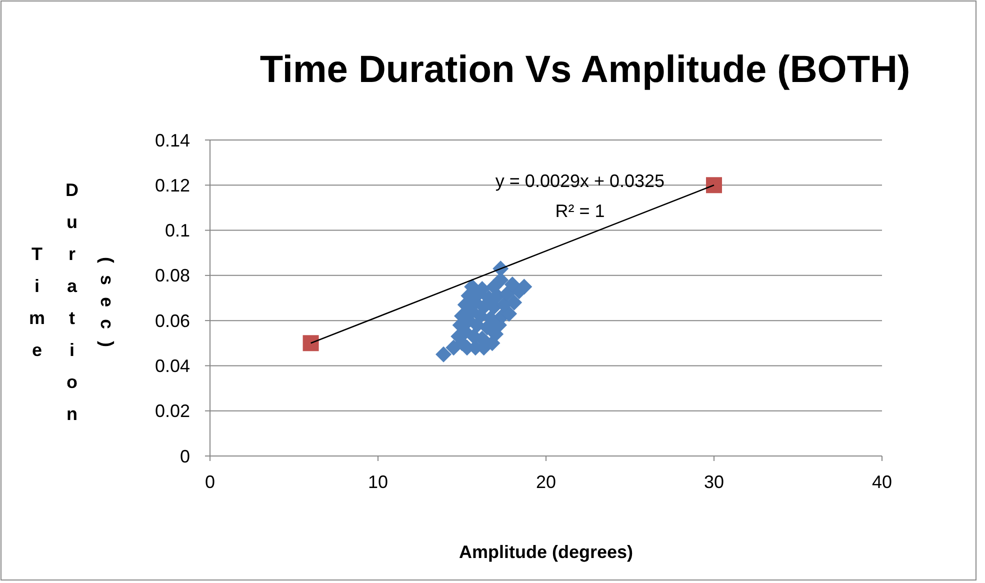  Describe the element at coordinates (580, 181) in the screenshot. I see `annotation: y = 0.0029x + 0.0325` at that location.